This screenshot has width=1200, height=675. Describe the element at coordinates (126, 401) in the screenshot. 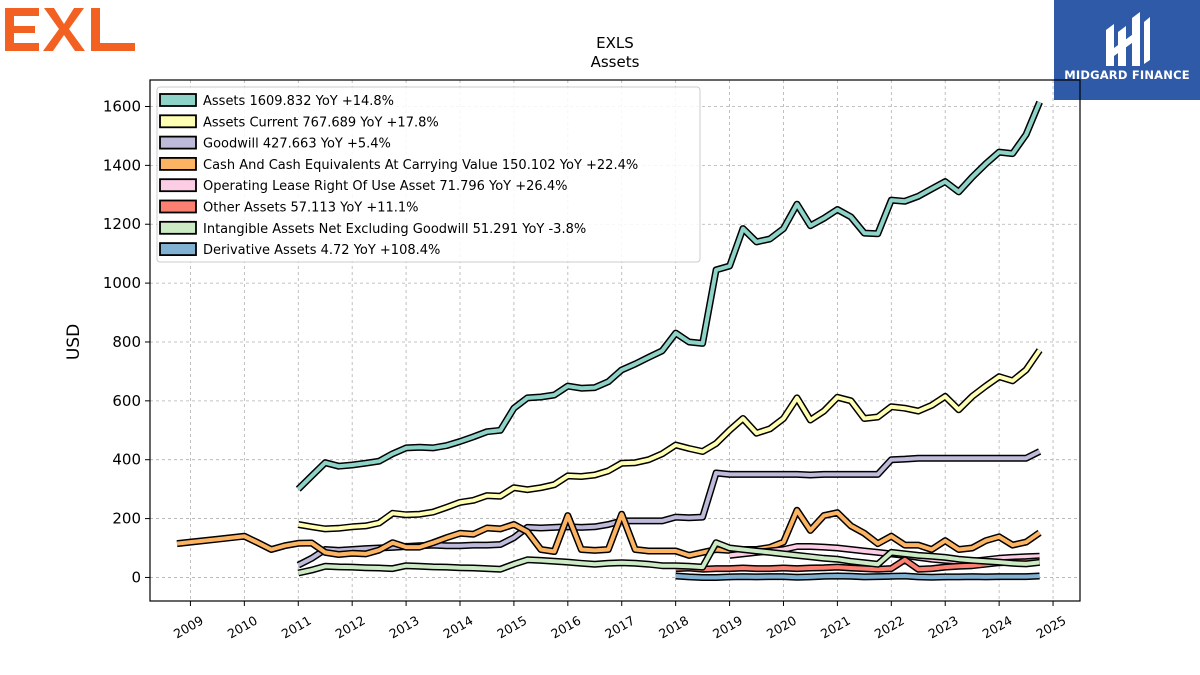

I see `y-tick-label: 600` at that location.